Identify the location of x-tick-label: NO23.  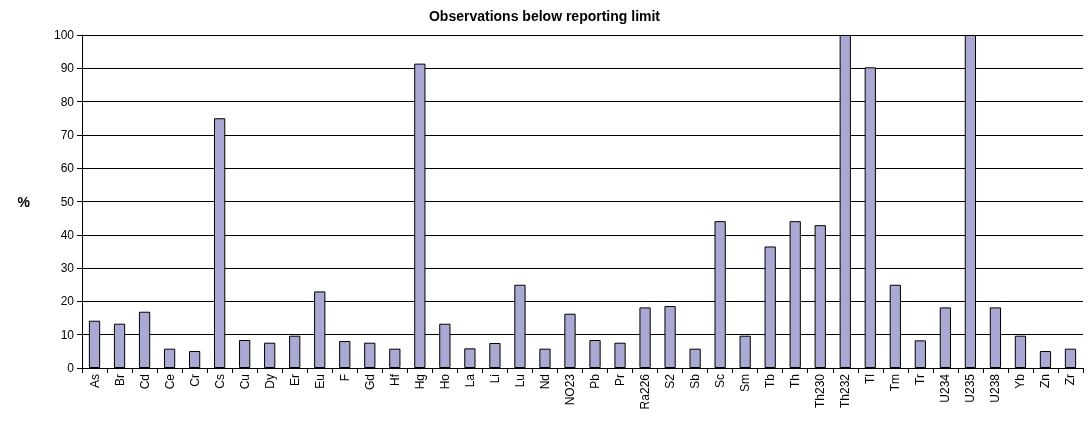
(569, 389).